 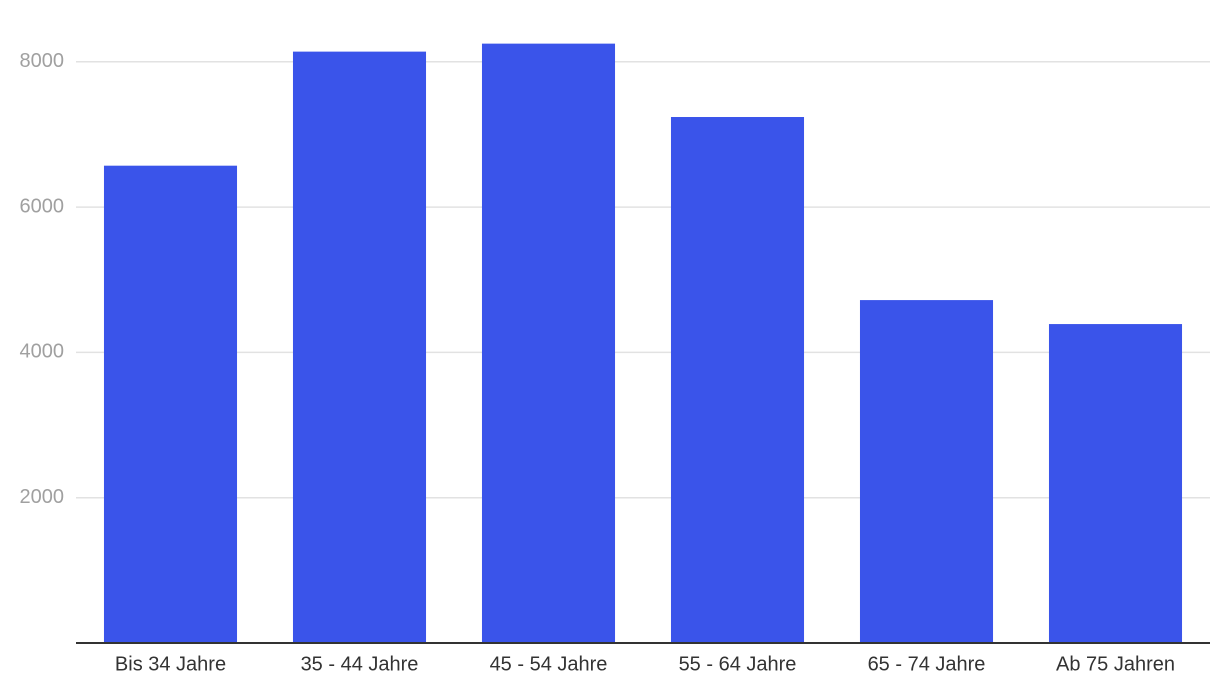 What do you see at coordinates (360, 664) in the screenshot?
I see `x-tick-label: 35 - 44 Jahre` at bounding box center [360, 664].